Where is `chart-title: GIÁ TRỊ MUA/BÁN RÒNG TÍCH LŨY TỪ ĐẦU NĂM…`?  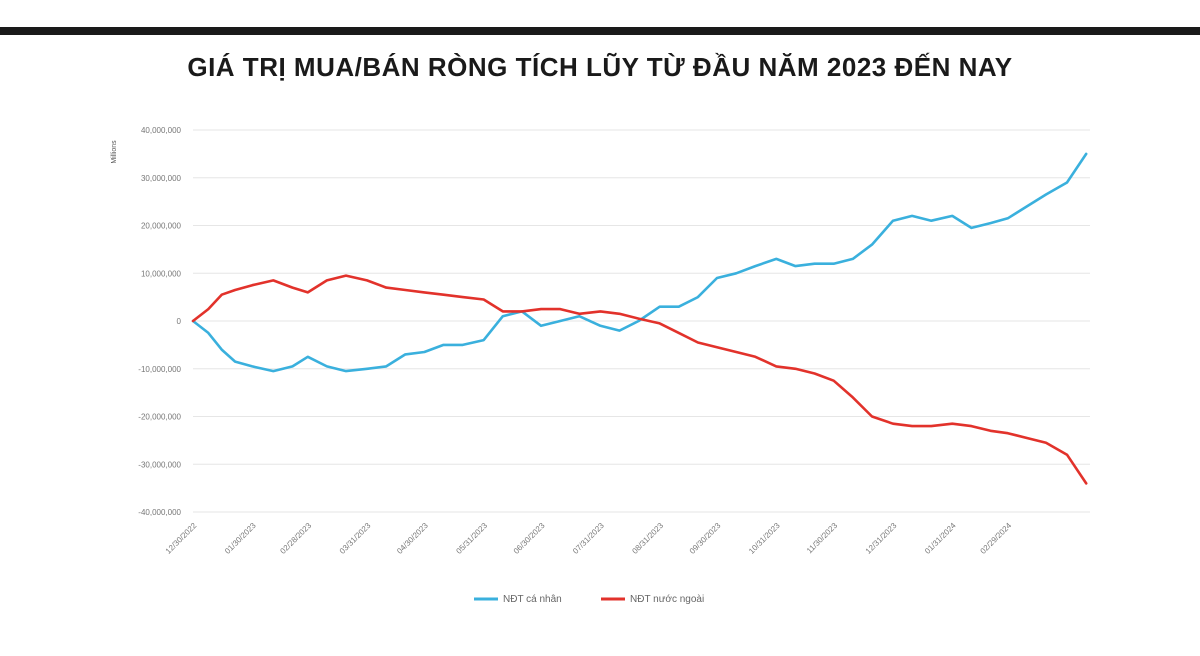
chart-title: GIÁ TRỊ MUA/BÁN RÒNG TÍCH LŨY TỪ ĐẦU NĂM… is located at coordinates (600, 67).